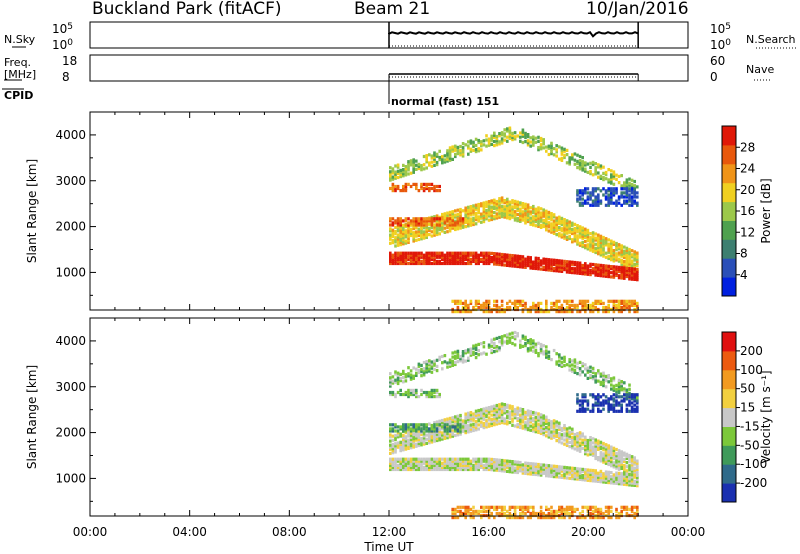 This screenshot has height=554, width=800. Describe the element at coordinates (729, 211) in the screenshot. I see `power-colorbar-cell` at that location.